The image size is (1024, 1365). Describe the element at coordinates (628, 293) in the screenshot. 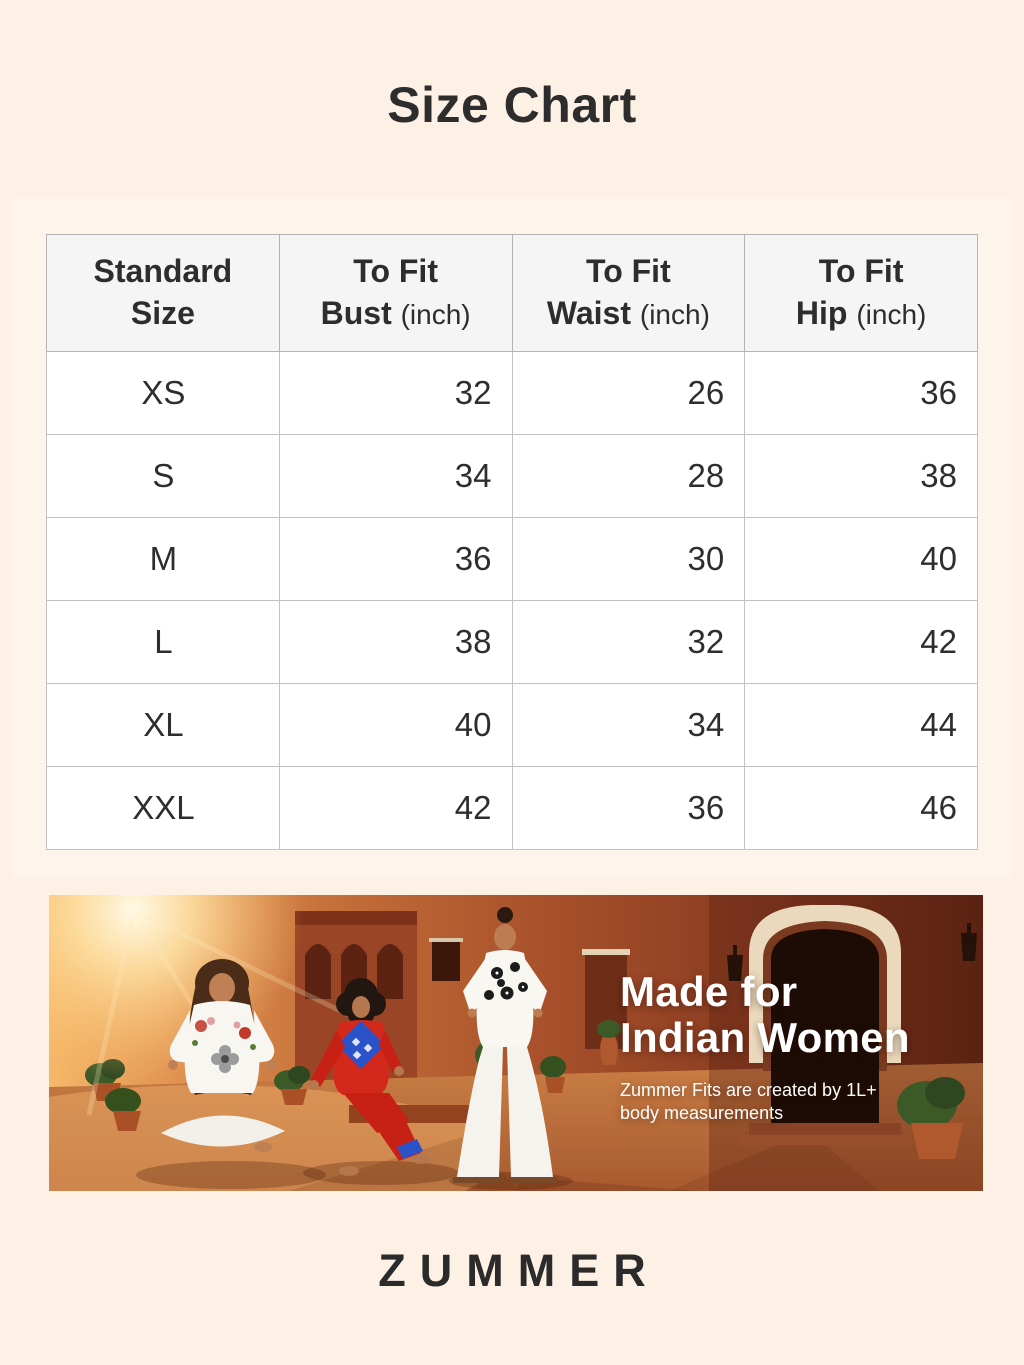

I see `header-cell-waist: To Fit Waist (inch)` at that location.